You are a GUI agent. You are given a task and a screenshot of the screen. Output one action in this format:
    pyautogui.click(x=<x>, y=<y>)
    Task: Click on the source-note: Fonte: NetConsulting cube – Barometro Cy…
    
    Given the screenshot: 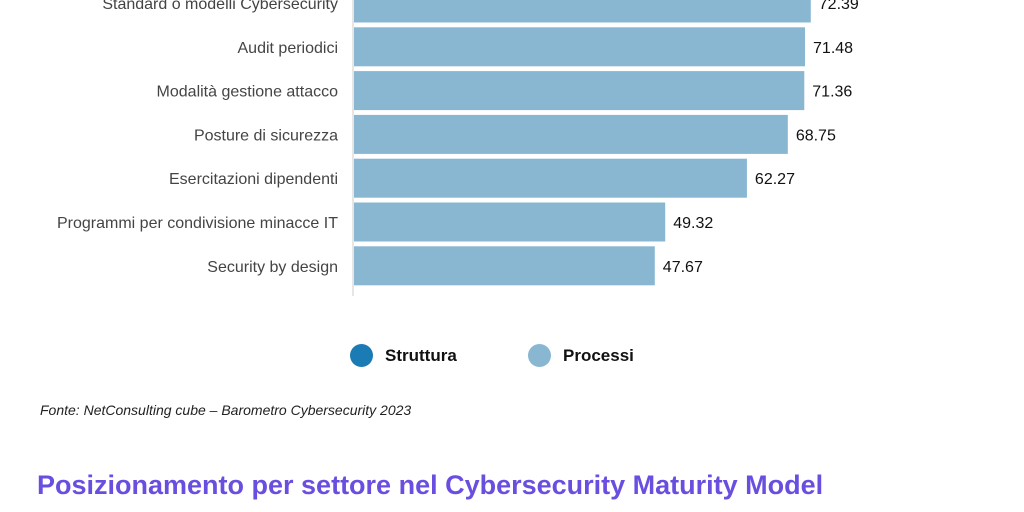 What is the action you would take?
    pyautogui.click(x=226, y=410)
    